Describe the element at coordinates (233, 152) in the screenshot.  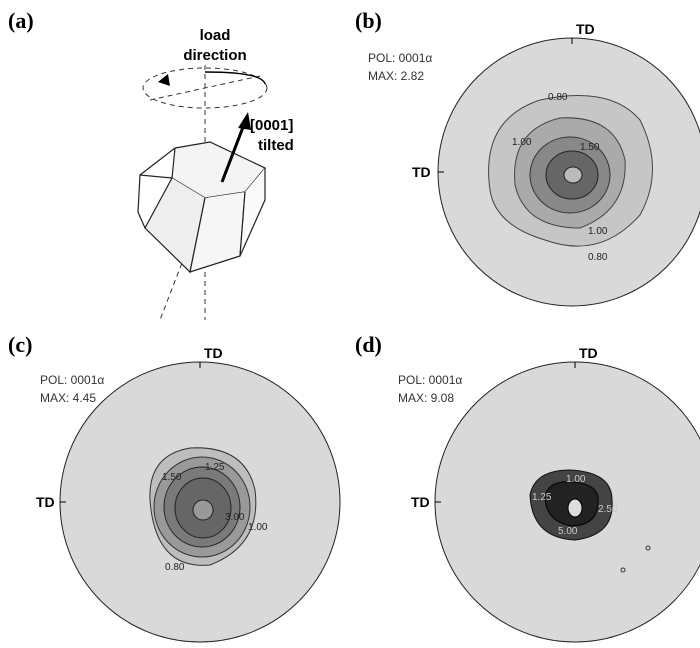
I see `c-axis-arrow` at that location.